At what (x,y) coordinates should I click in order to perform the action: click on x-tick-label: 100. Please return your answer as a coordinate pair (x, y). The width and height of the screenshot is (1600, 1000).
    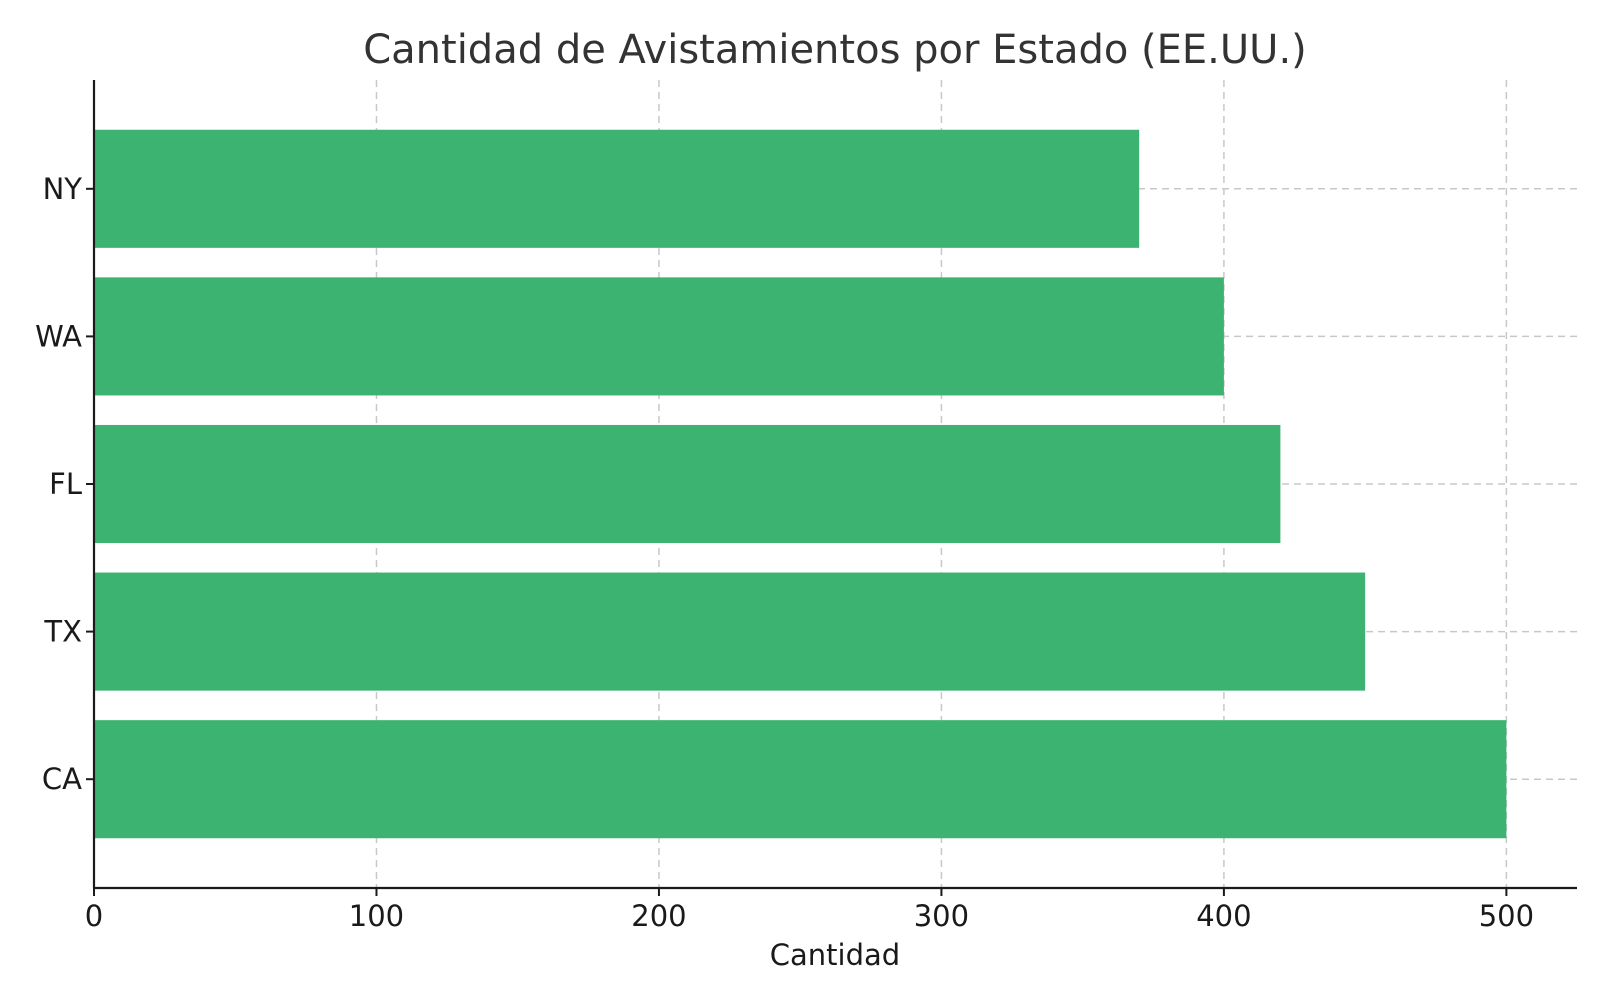
    Looking at the image, I should click on (376, 916).